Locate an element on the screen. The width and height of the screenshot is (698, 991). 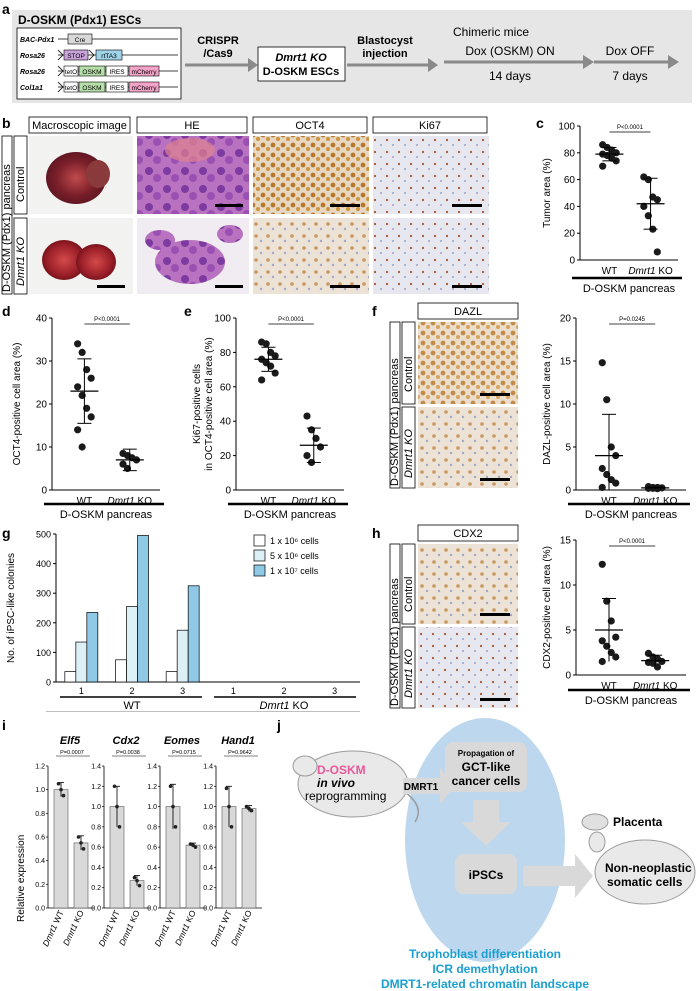
group-label: Dmrt1 KO is located at coordinates (284, 706).